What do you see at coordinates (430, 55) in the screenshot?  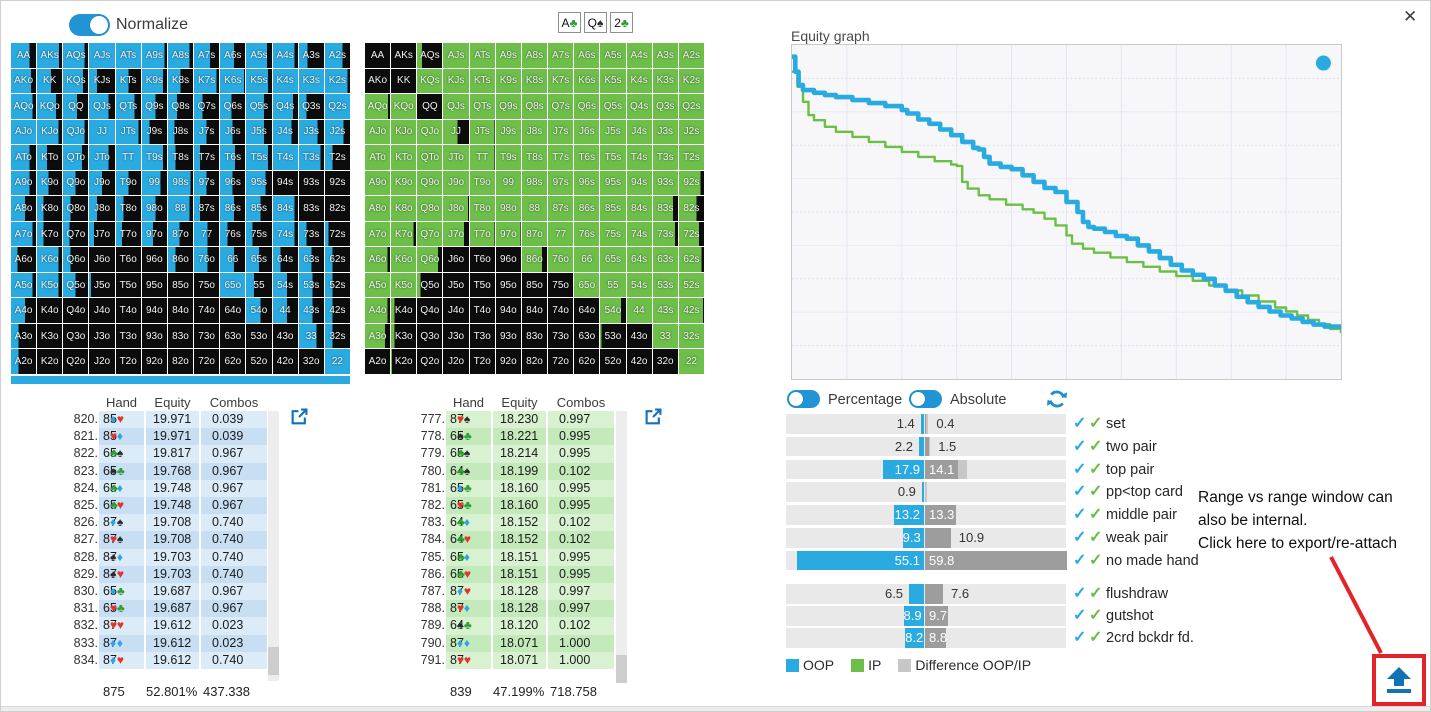 I see `hand-cell: AQs` at bounding box center [430, 55].